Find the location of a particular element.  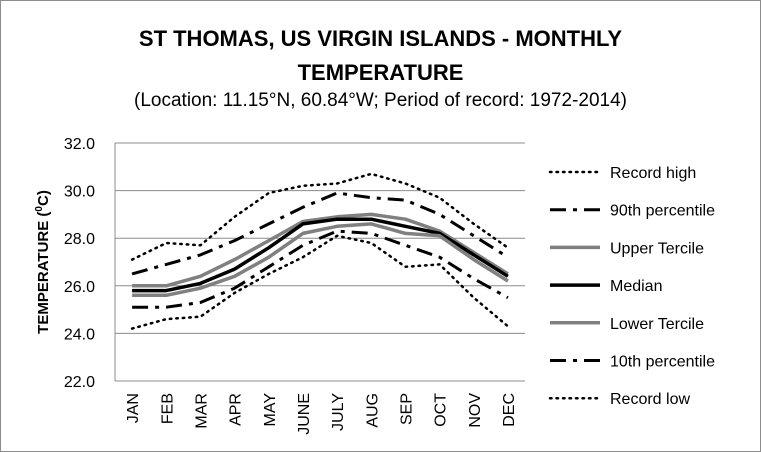

x-tick-label: DEC is located at coordinates (509, 410).